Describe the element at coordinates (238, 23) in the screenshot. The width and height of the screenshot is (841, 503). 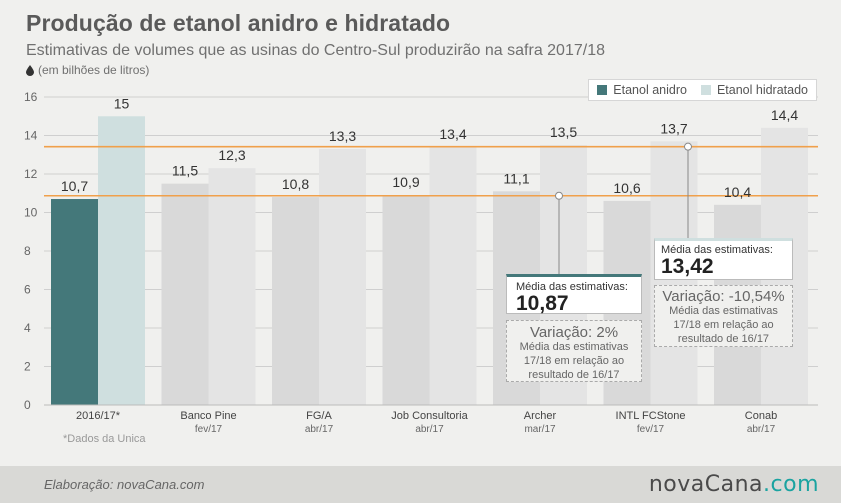
I see `chart-title: Produção de etanol anidro e hidratado` at that location.